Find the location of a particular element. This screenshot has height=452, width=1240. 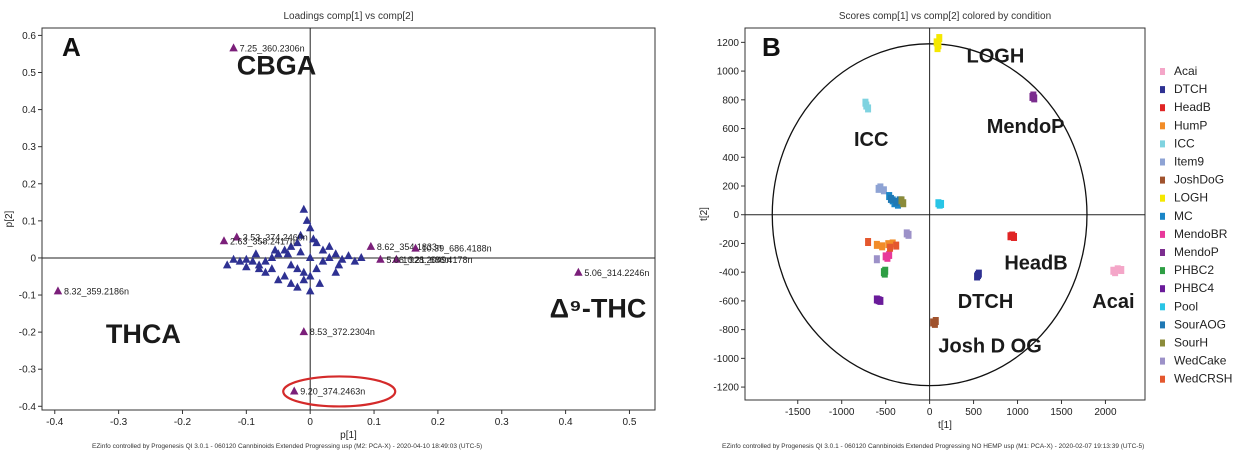

legend-entry: ICC is located at coordinates (1184, 143).